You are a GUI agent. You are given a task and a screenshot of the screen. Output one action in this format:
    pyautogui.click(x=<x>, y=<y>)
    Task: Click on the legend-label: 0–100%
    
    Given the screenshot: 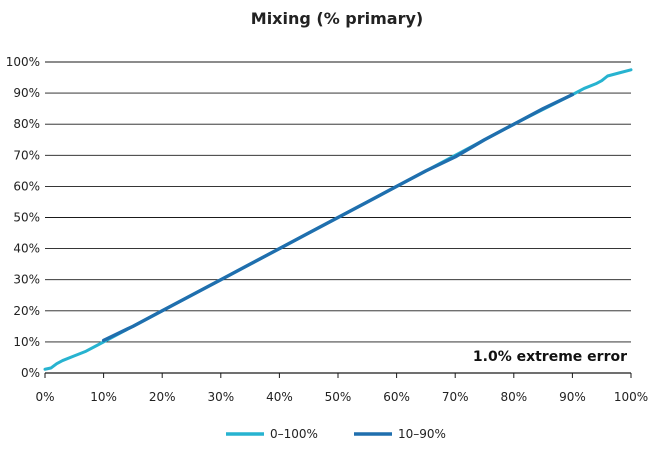 What is the action you would take?
    pyautogui.click(x=294, y=434)
    